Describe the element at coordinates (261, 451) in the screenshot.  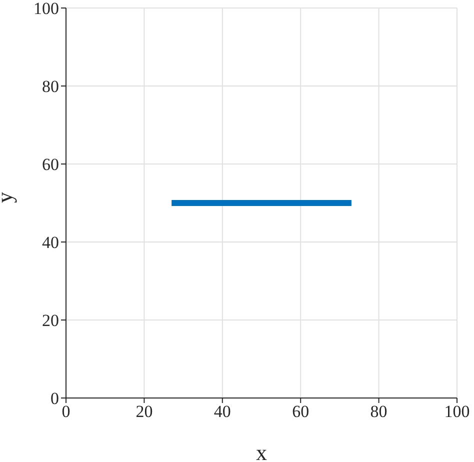
I see `x-axis-title: x` at that location.